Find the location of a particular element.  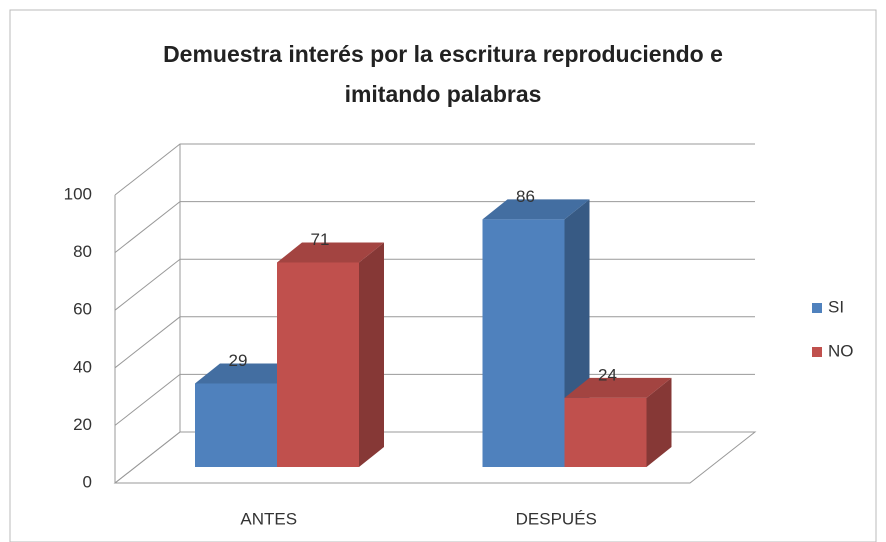

y-tick-label: 80 is located at coordinates (82, 251).